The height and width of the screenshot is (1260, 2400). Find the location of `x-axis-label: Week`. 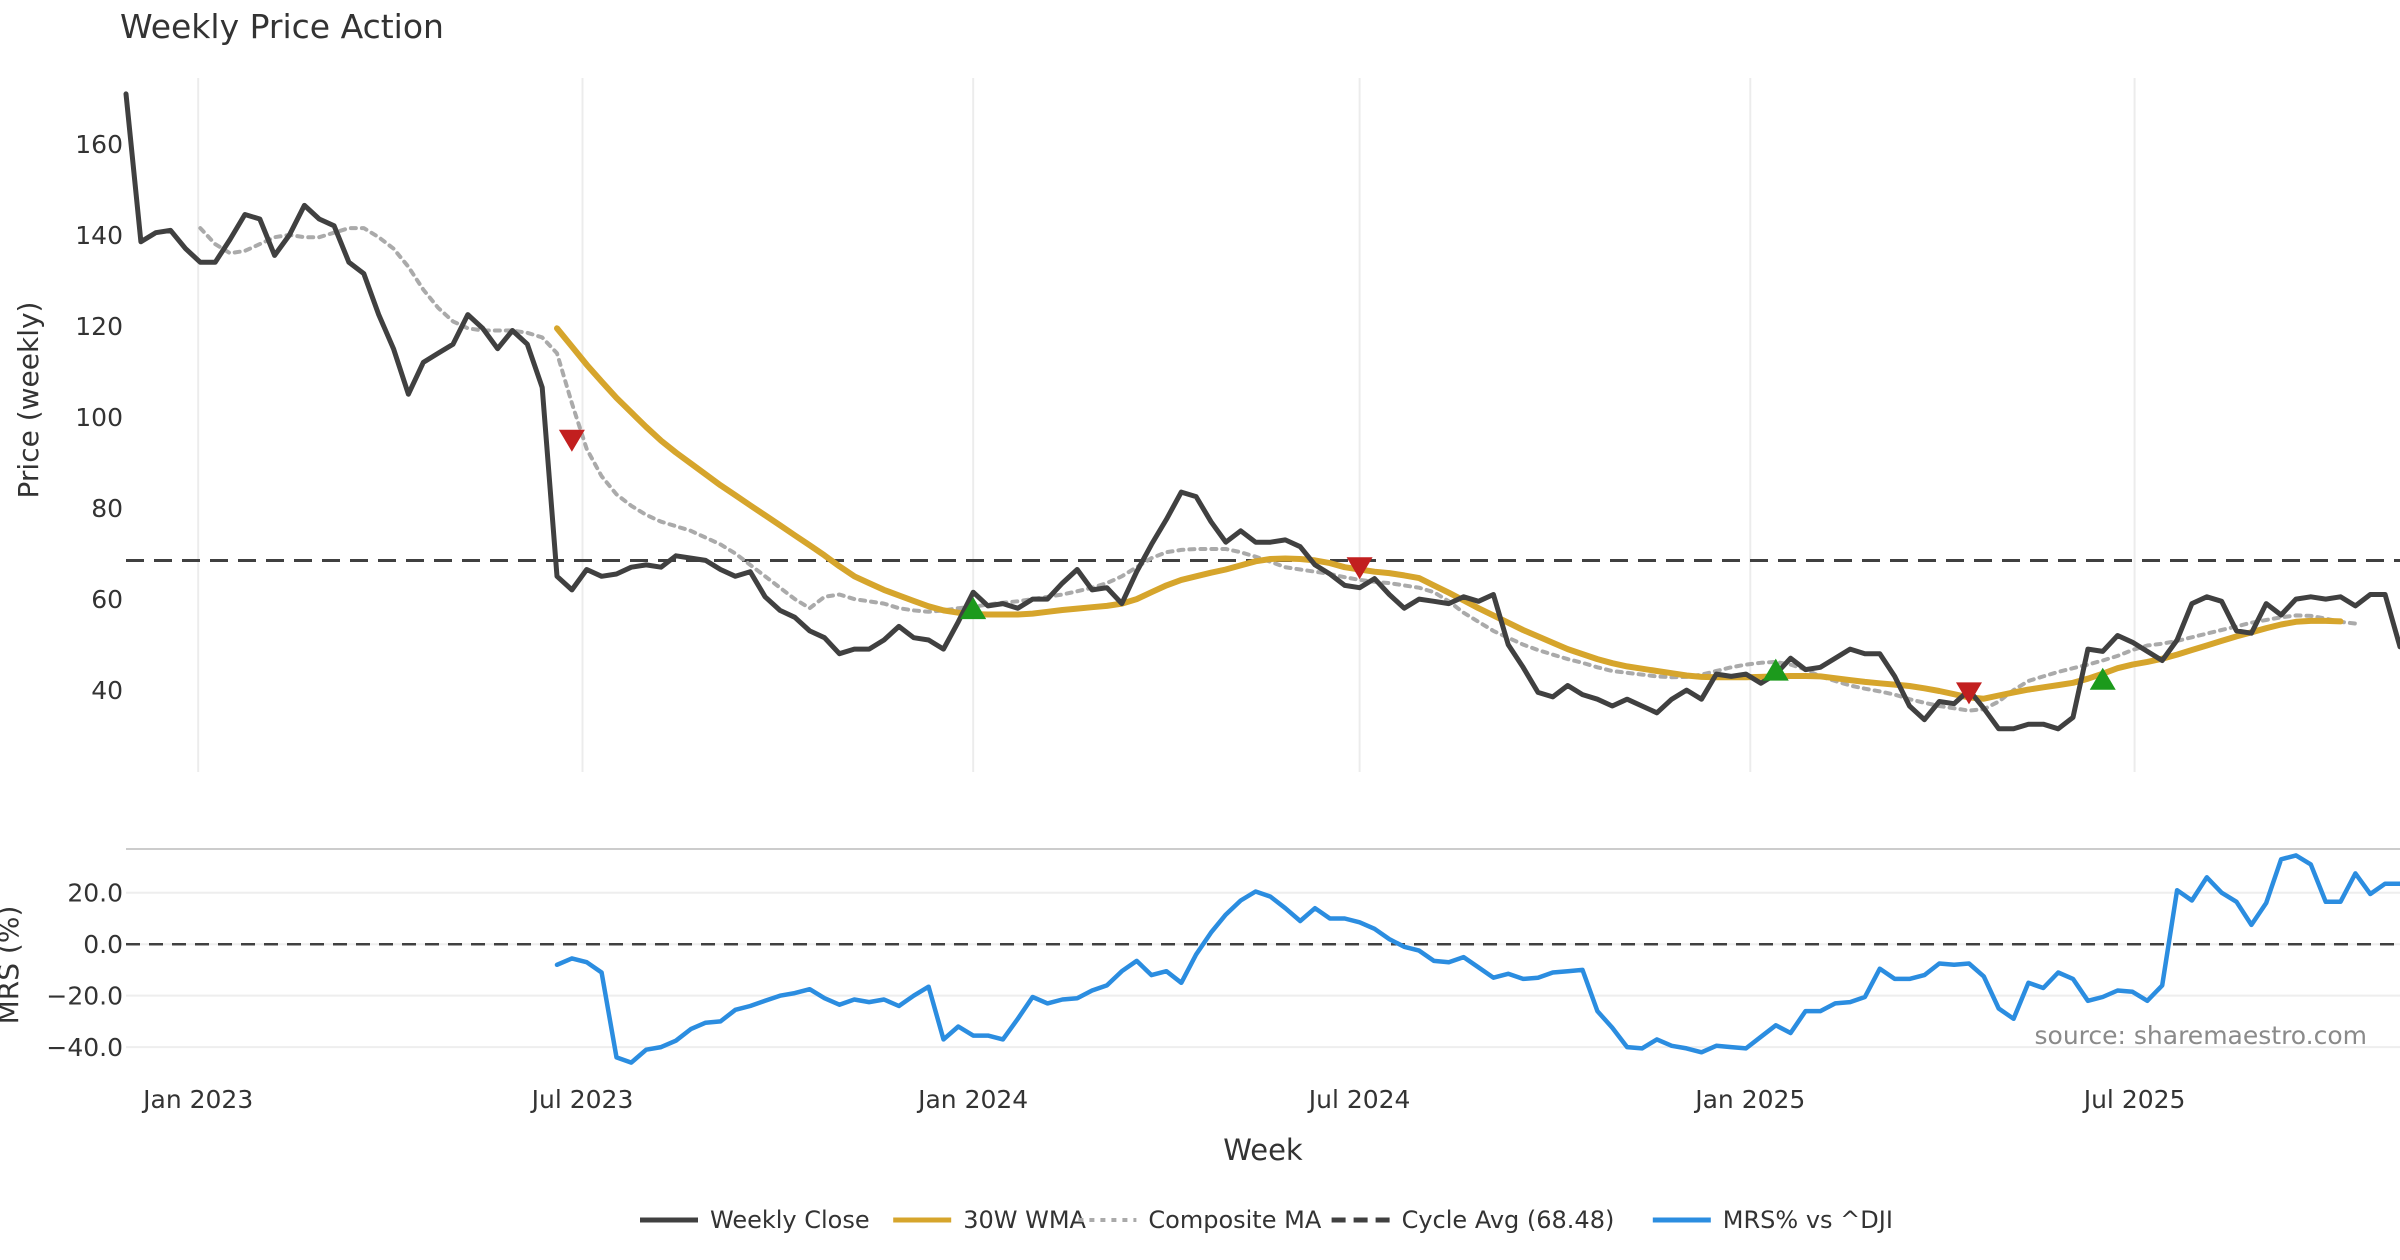

x-axis-label: Week is located at coordinates (1263, 1150).